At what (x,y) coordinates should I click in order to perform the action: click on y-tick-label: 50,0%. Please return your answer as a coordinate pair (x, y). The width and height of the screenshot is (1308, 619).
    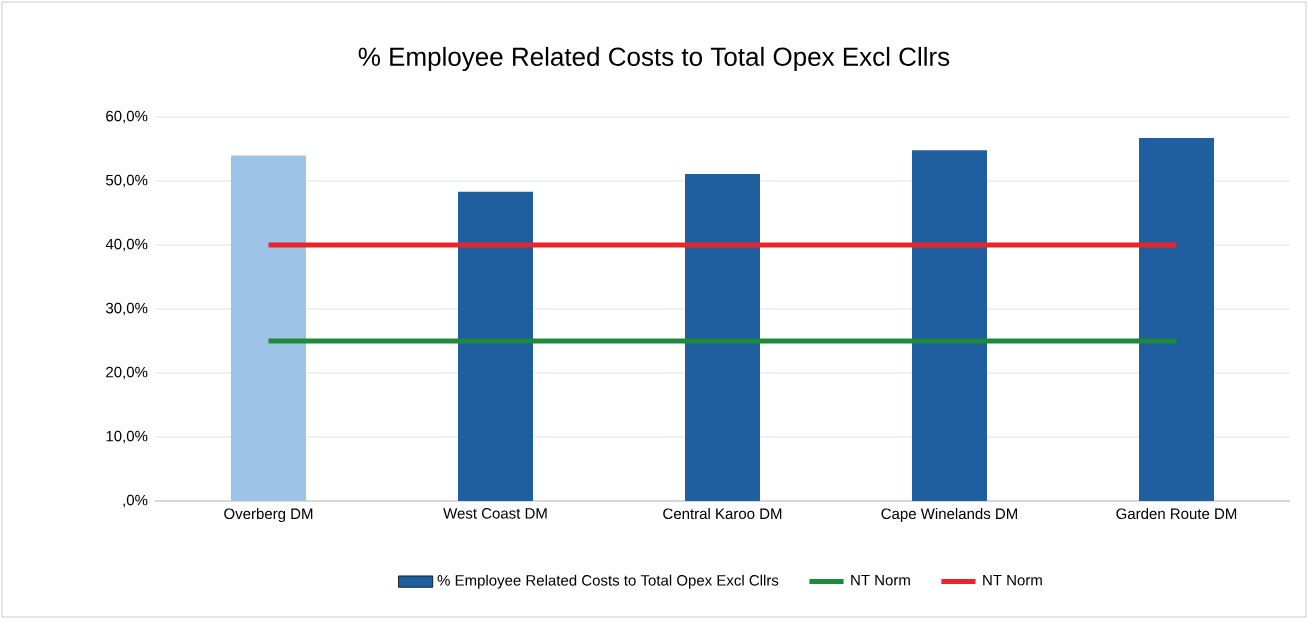
    Looking at the image, I should click on (127, 181).